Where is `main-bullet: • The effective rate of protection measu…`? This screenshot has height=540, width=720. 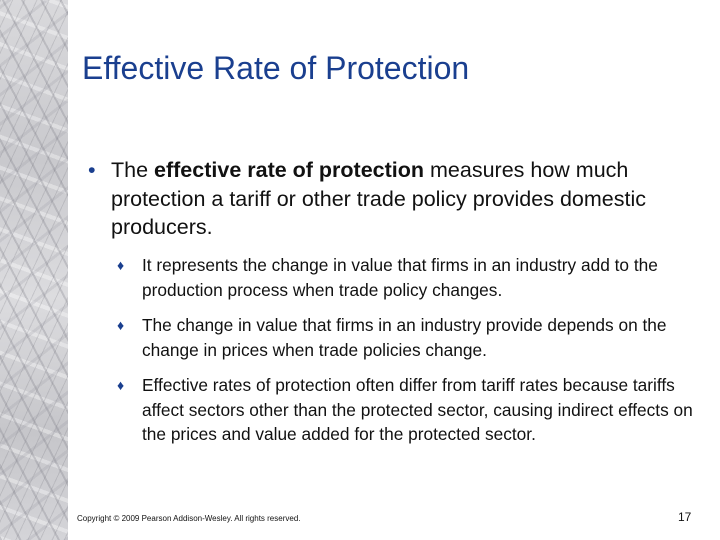 main-bullet: • The effective rate of protection measu… is located at coordinates (393, 199).